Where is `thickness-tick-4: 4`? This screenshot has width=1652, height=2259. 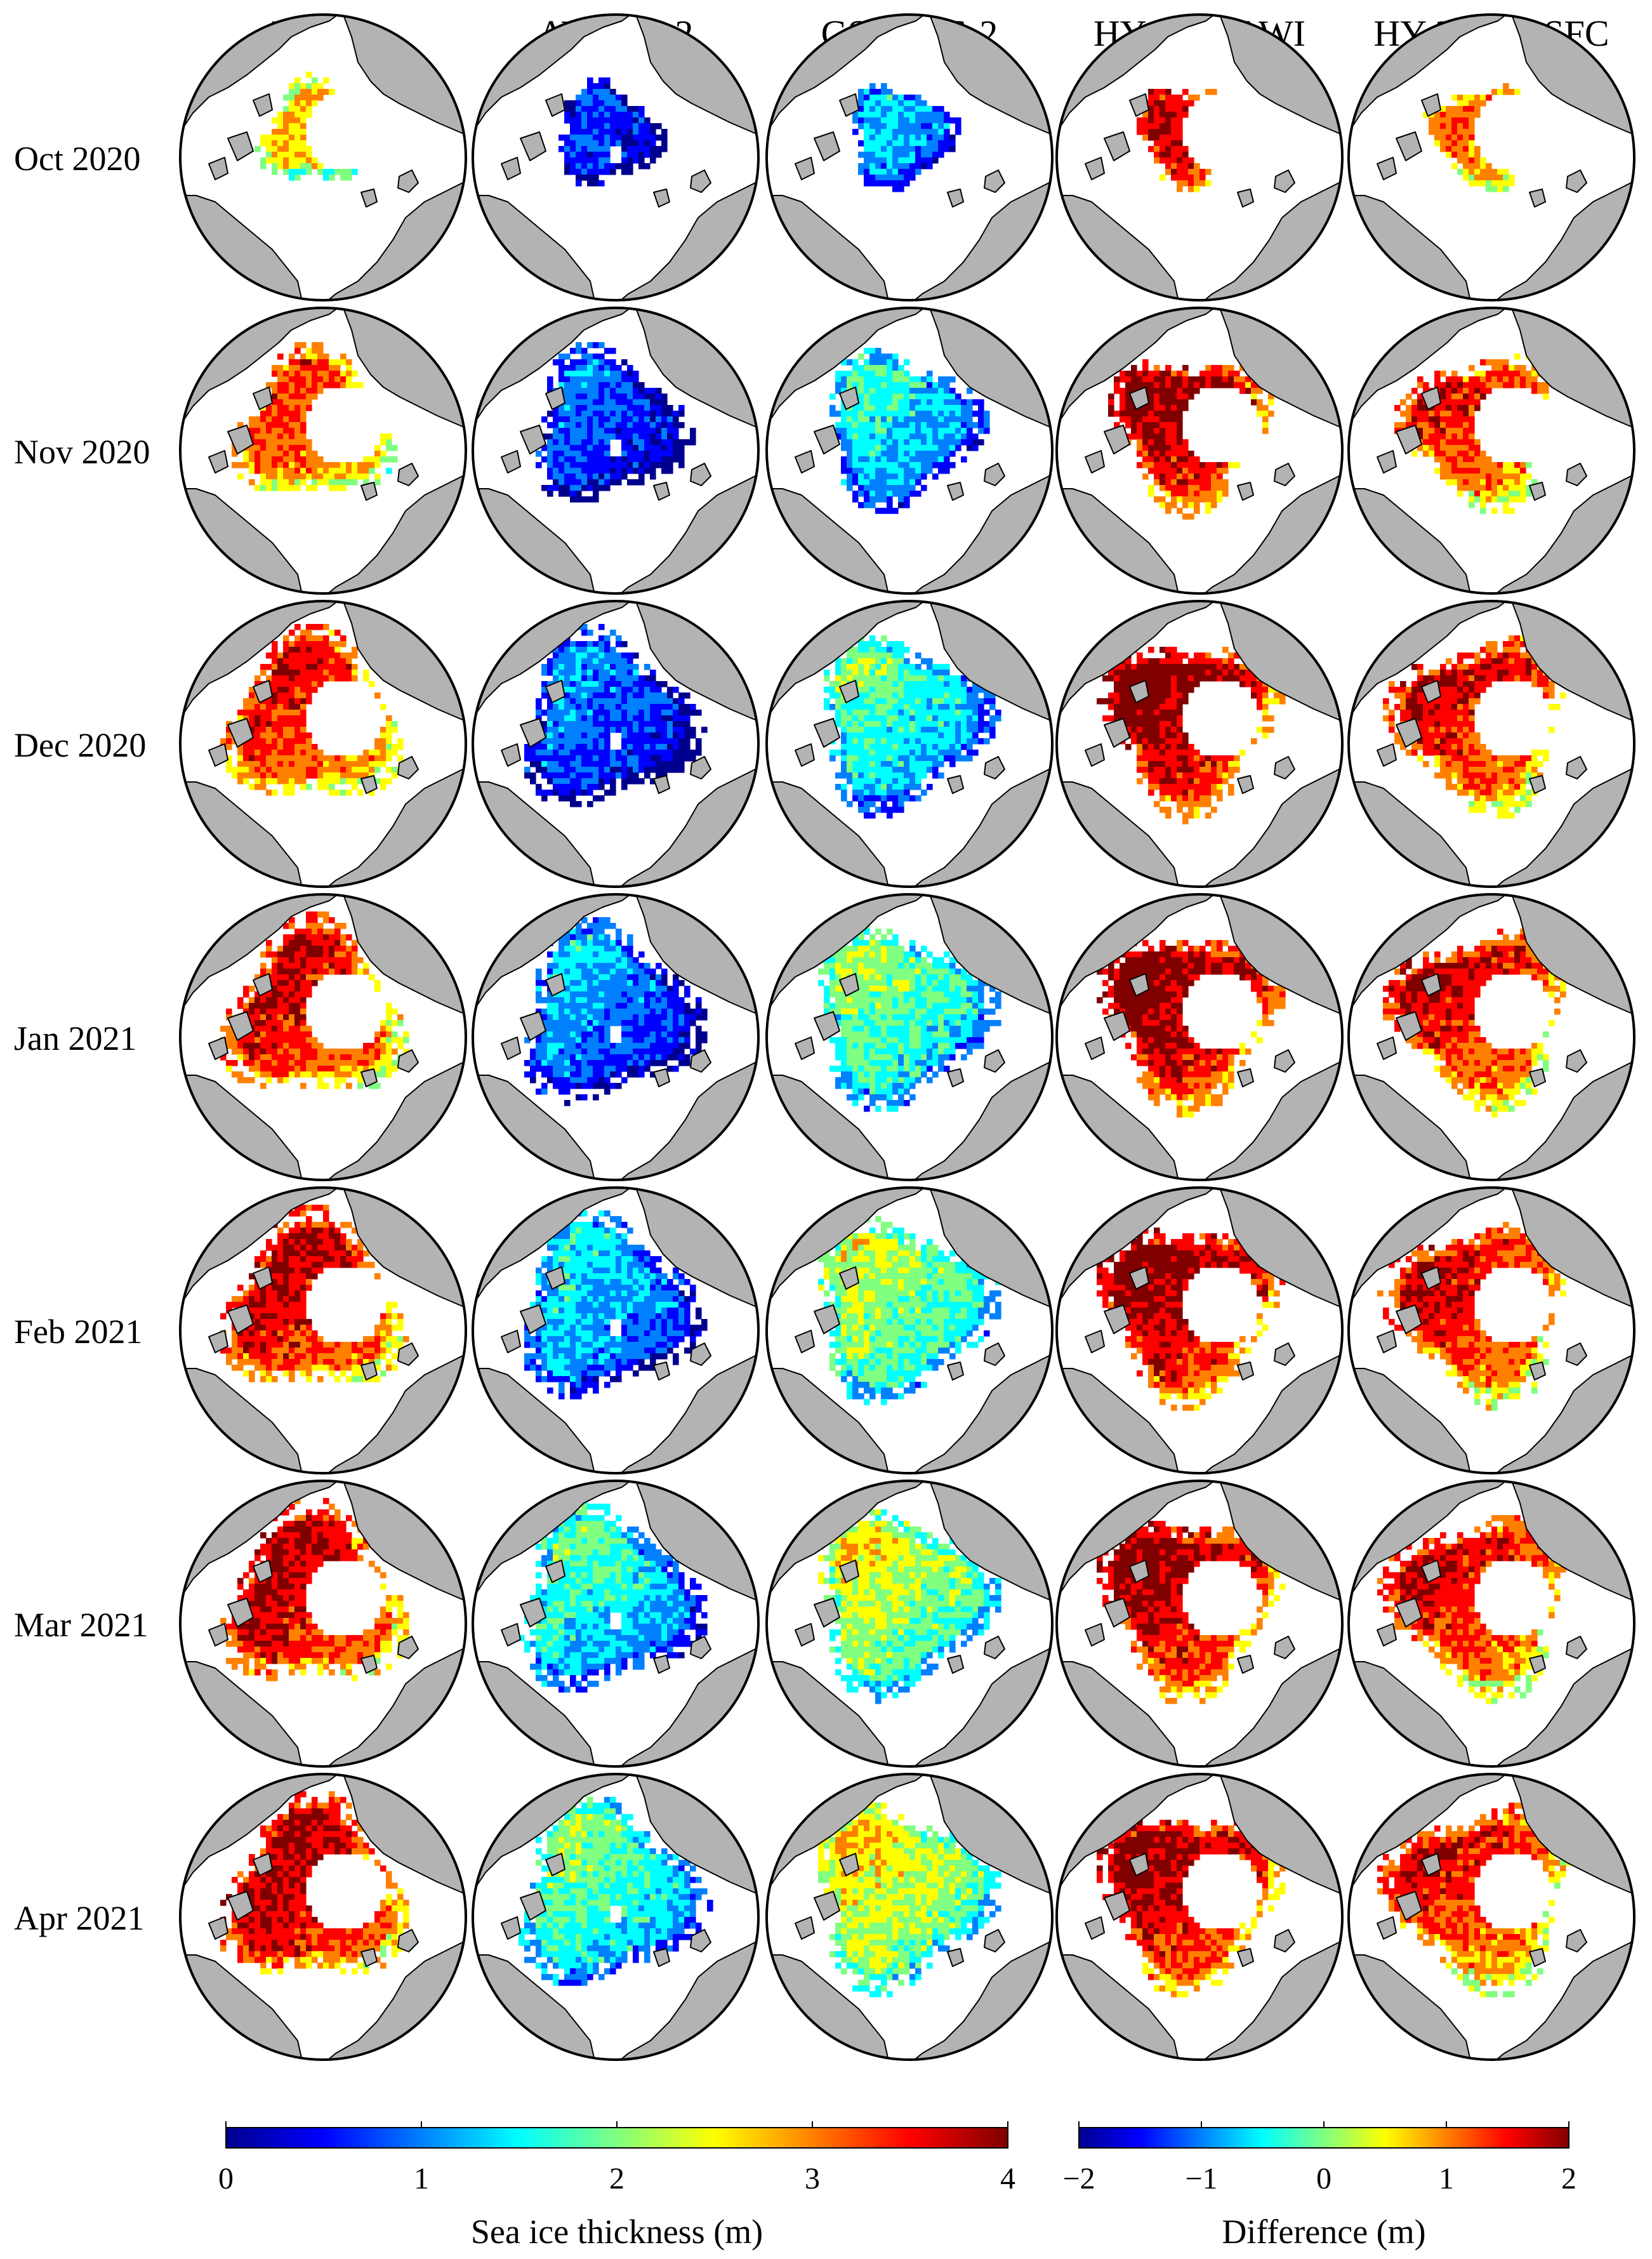
thickness-tick-4: 4 is located at coordinates (1007, 2179).